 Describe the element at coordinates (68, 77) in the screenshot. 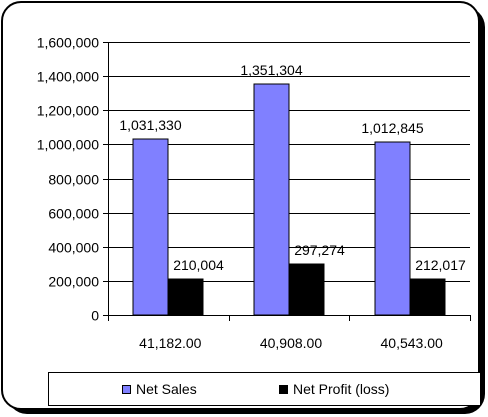

I see `y-tick-label: 1,400,000` at that location.